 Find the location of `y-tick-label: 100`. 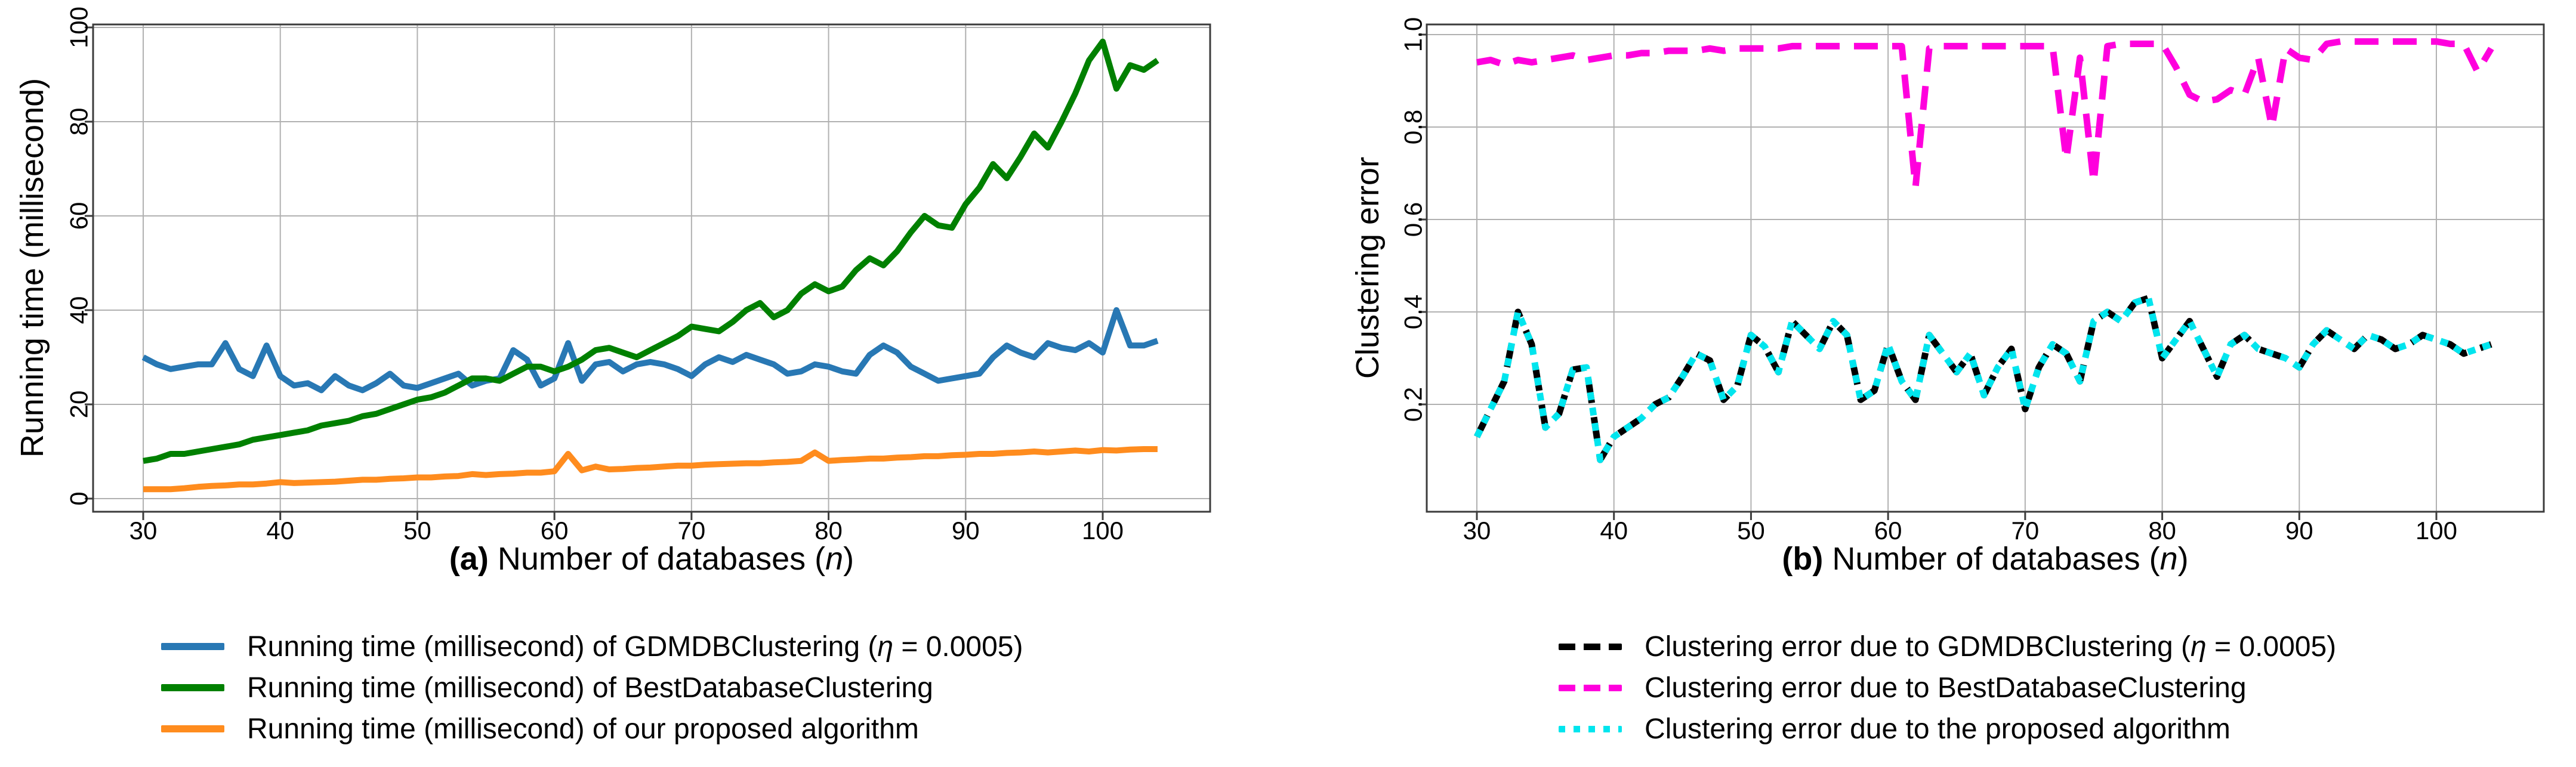

y-tick-label: 100 is located at coordinates (79, 27).